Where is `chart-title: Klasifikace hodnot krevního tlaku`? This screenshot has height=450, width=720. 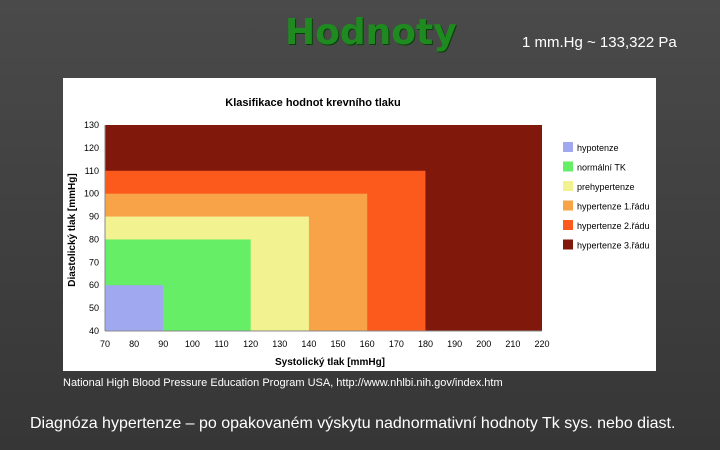 chart-title: Klasifikace hodnot krevního tlaku is located at coordinates (312, 103).